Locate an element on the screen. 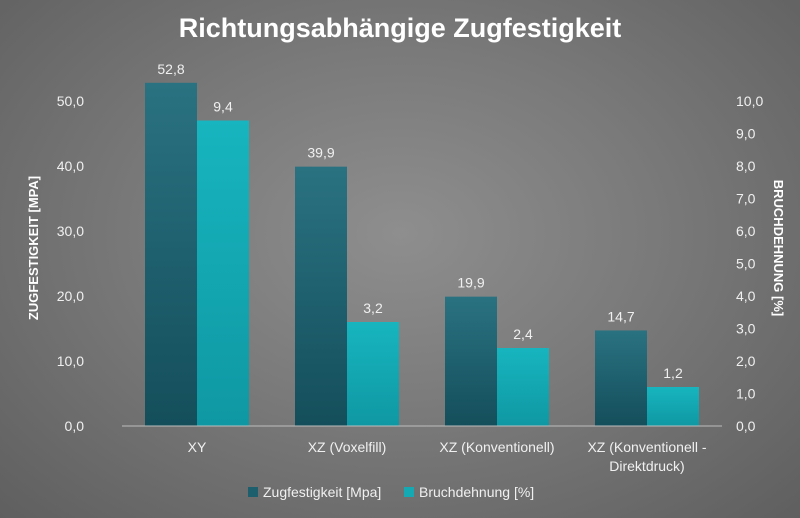 The width and height of the screenshot is (800, 518). data-label: 19,9 is located at coordinates (470, 283).